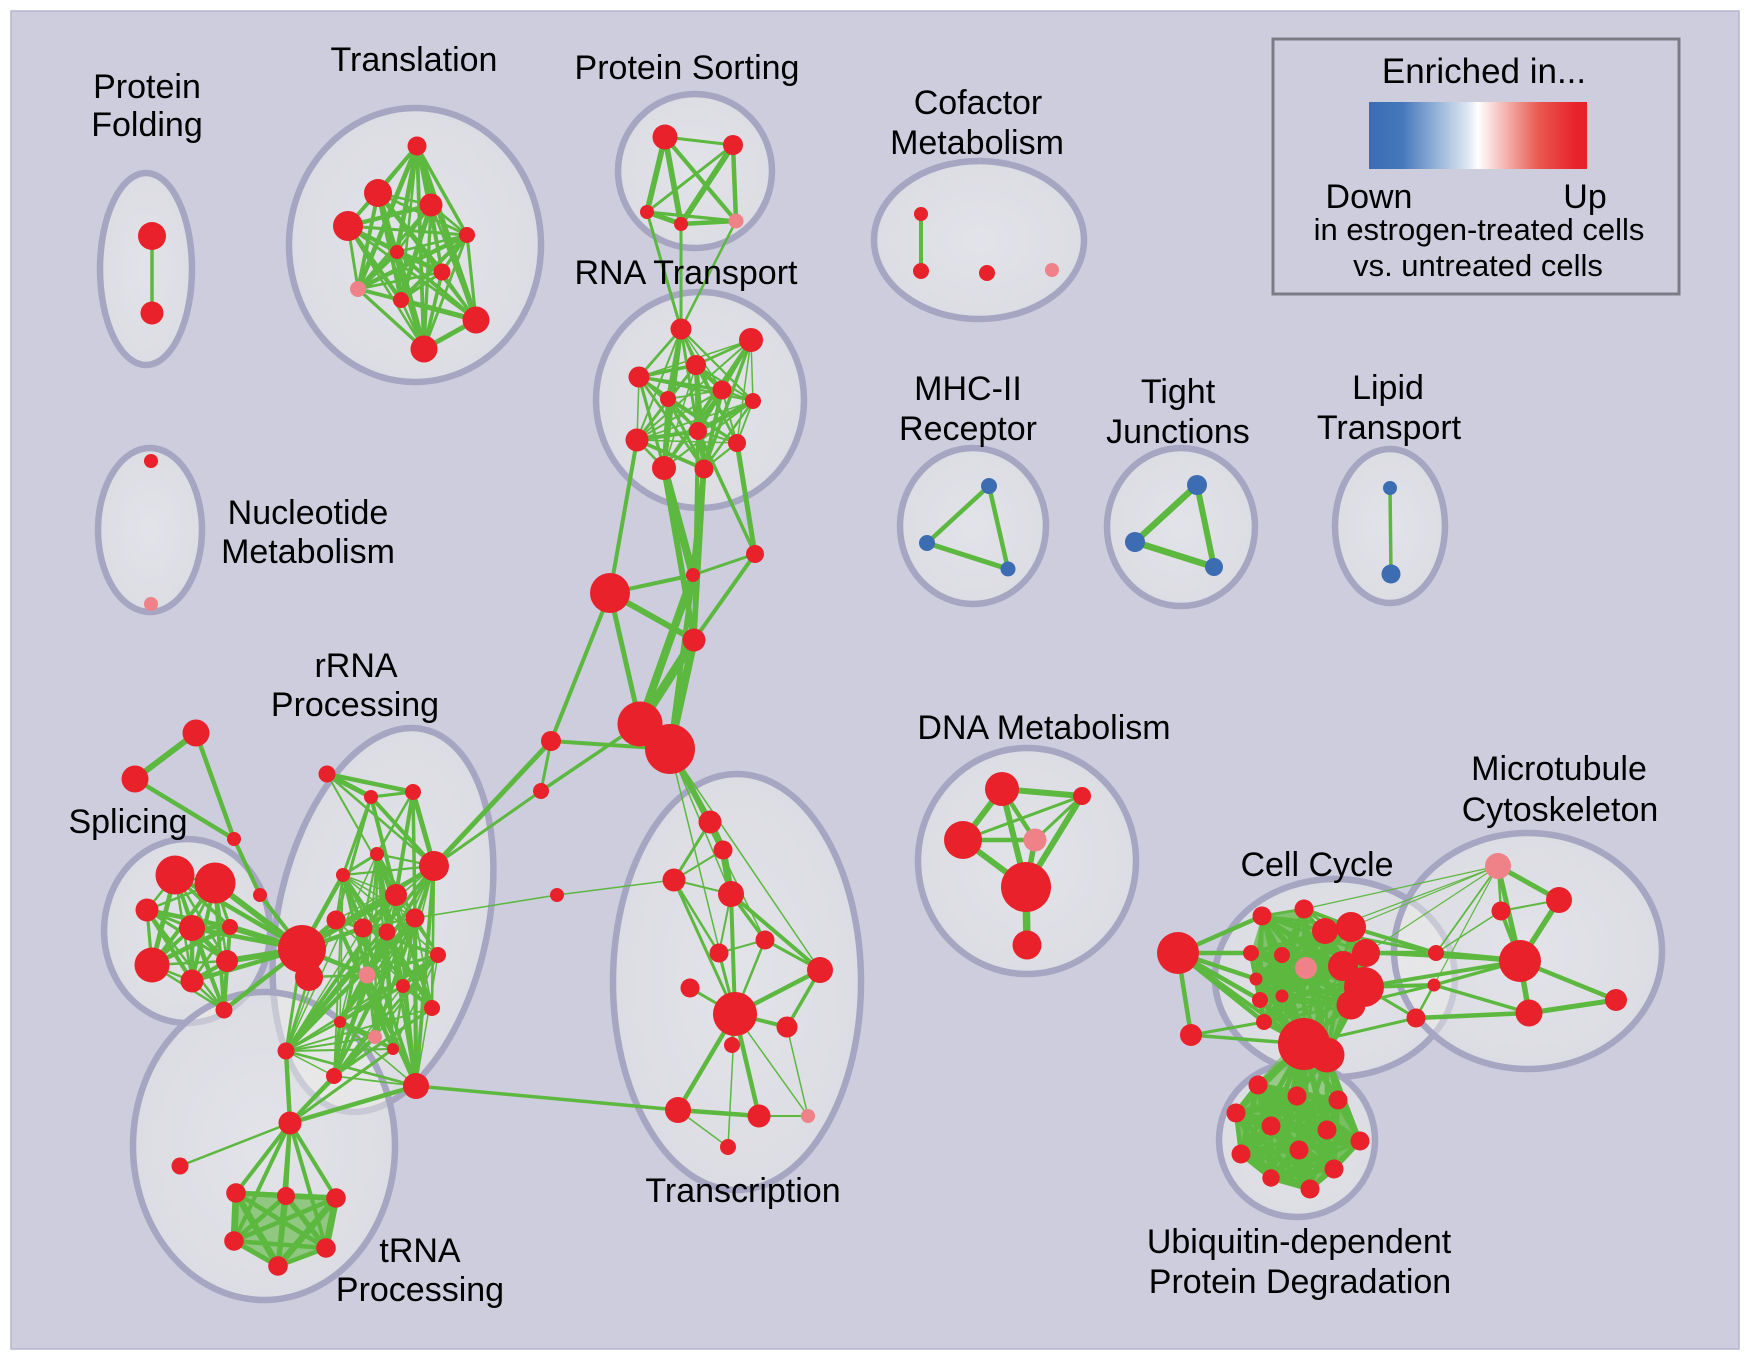 This screenshot has width=1750, height=1360. I want to click on svg-text: Nucleotide, so click(308, 513).